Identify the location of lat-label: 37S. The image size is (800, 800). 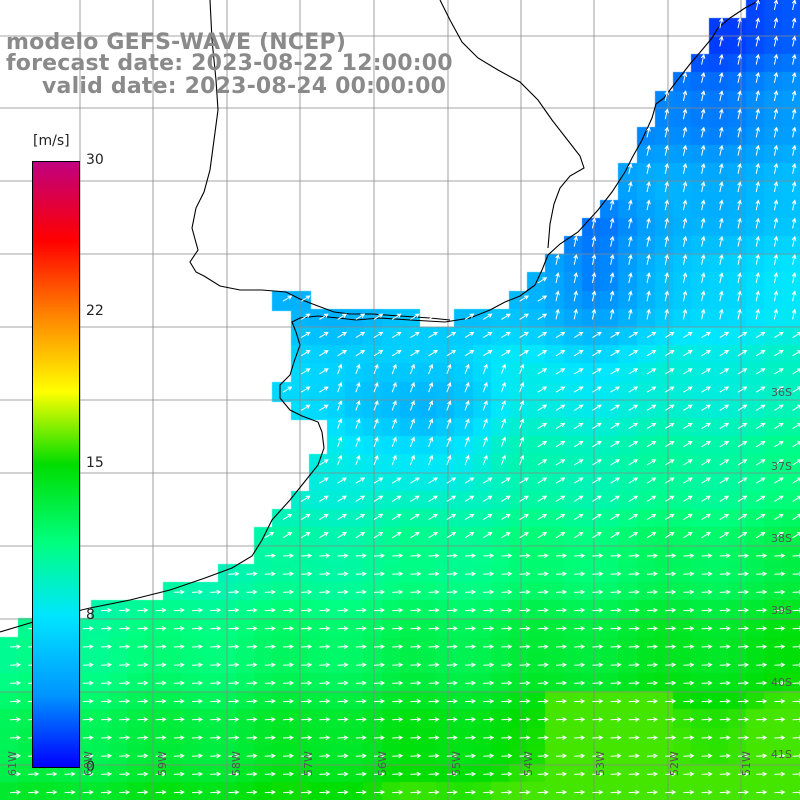
(781, 466).